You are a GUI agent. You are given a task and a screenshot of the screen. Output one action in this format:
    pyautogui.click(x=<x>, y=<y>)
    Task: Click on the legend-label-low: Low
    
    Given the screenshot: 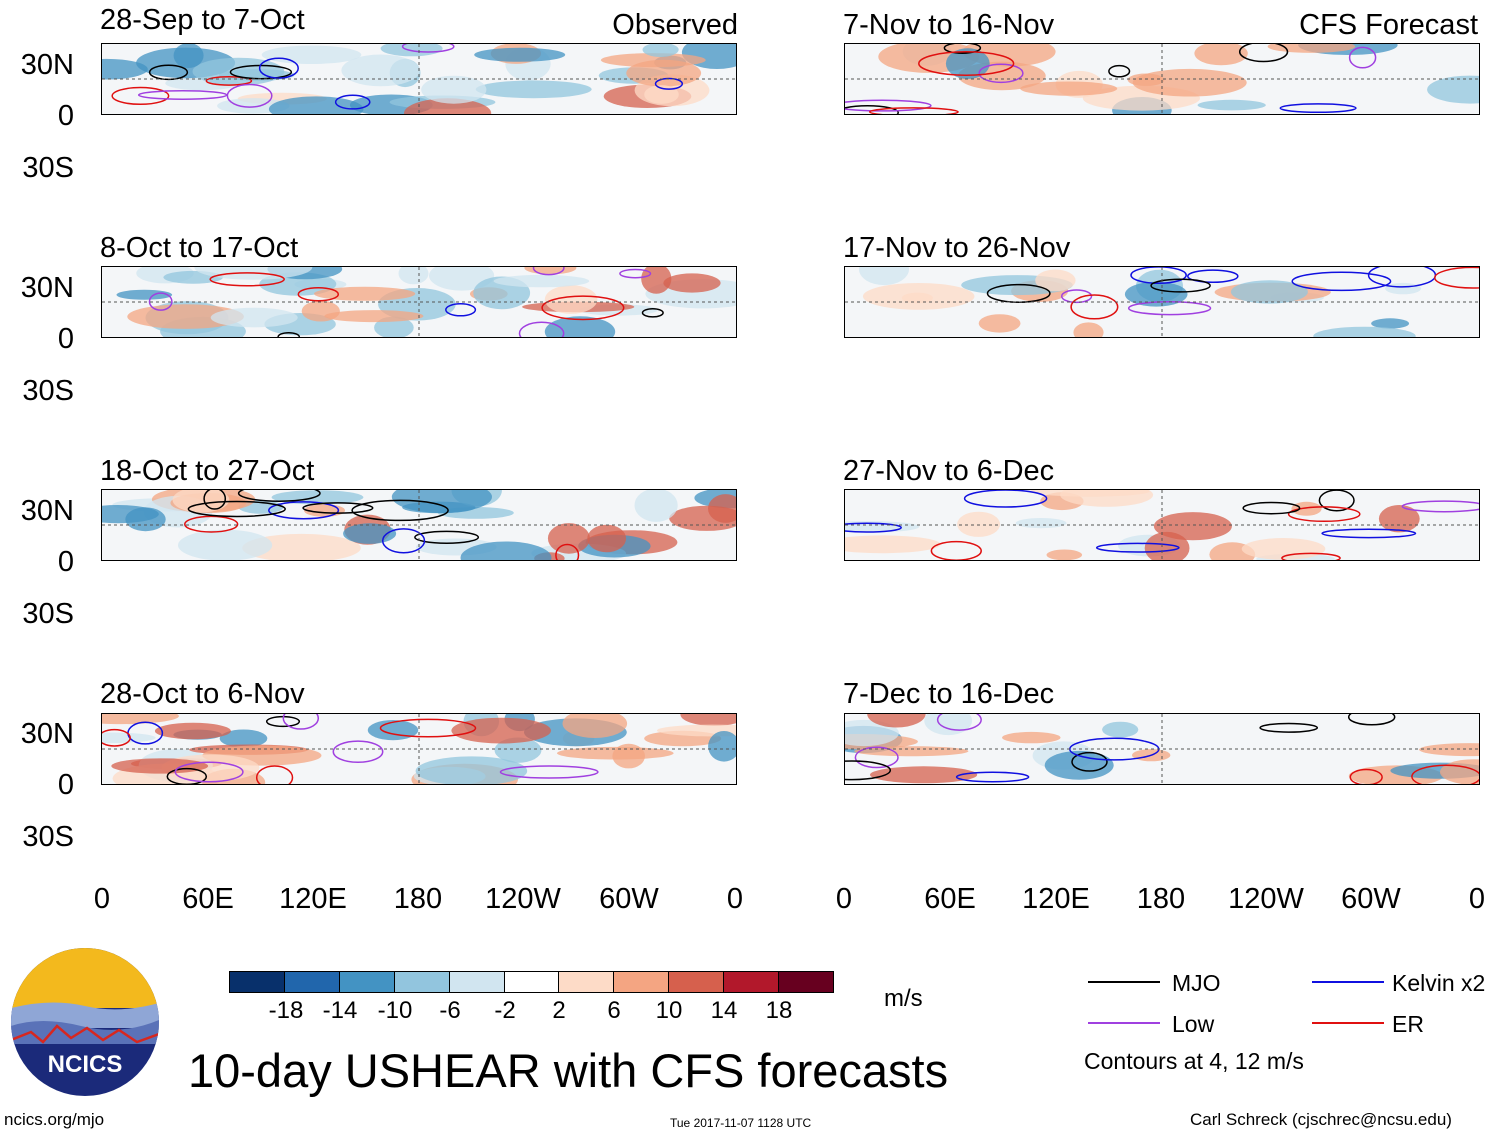 What is the action you would take?
    pyautogui.click(x=1193, y=1024)
    